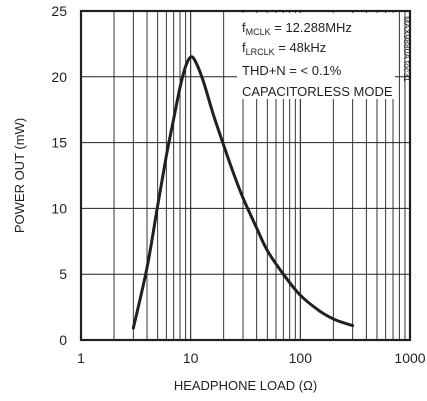 The height and width of the screenshot is (401, 427). I want to click on y-tick-labels: 0 5 10 15 20 25, so click(59, 175).